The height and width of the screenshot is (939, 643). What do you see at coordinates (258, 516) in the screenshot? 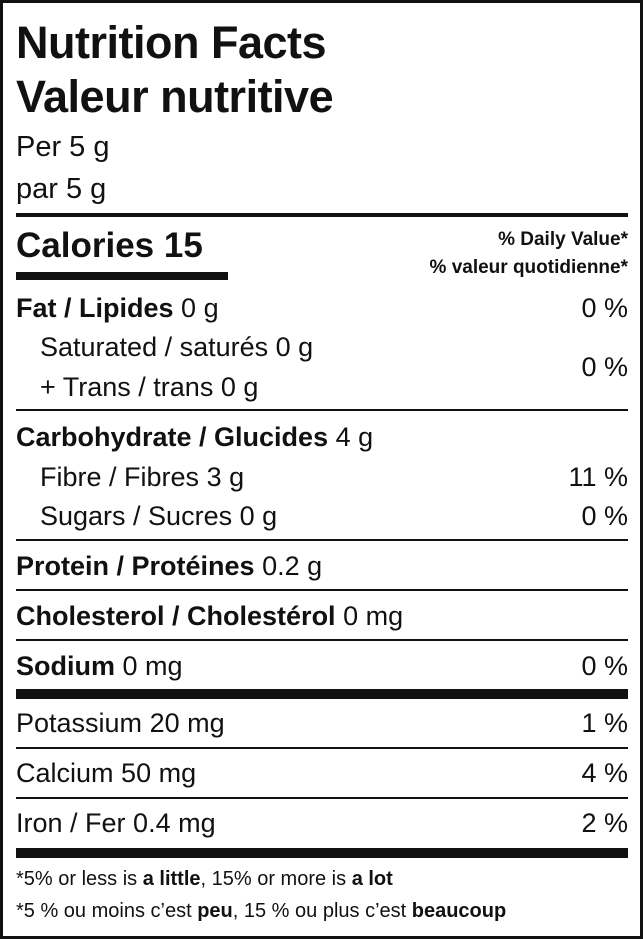
I see `sugars-amount: 0 g` at bounding box center [258, 516].